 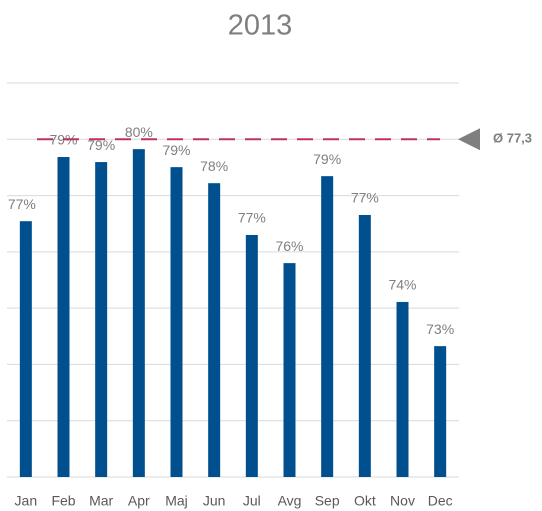 What do you see at coordinates (289, 246) in the screenshot?
I see `value-label: 76%` at bounding box center [289, 246].